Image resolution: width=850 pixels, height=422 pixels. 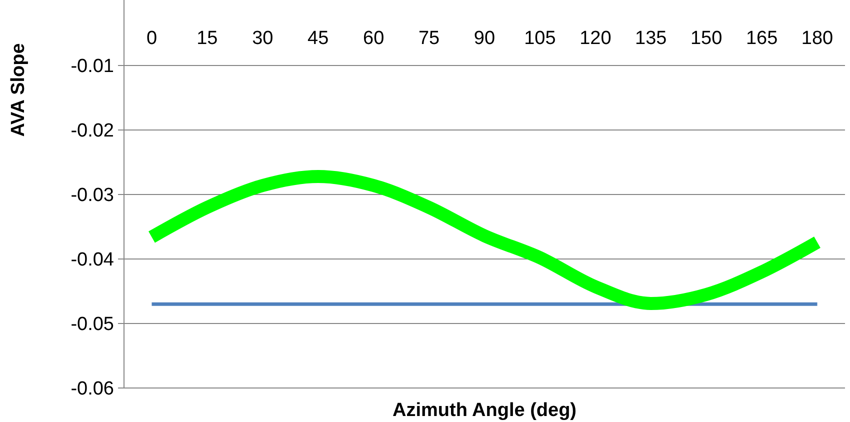 I want to click on y-tick-label: -0.04, so click(x=92, y=260).